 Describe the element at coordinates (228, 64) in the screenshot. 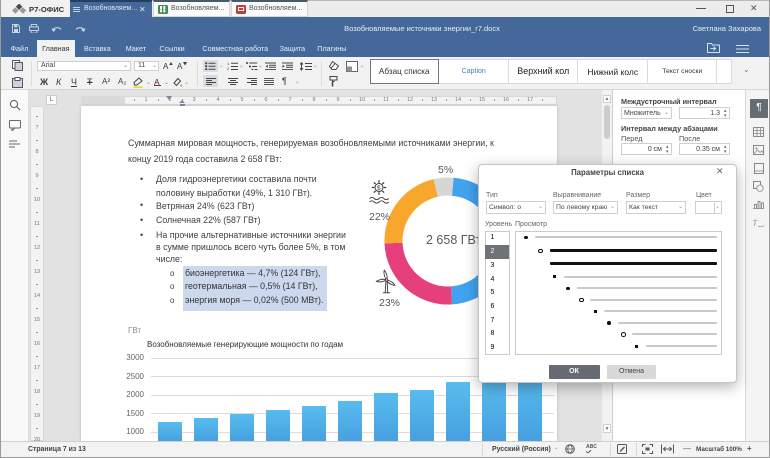

I see `svg-text: 1` at that location.